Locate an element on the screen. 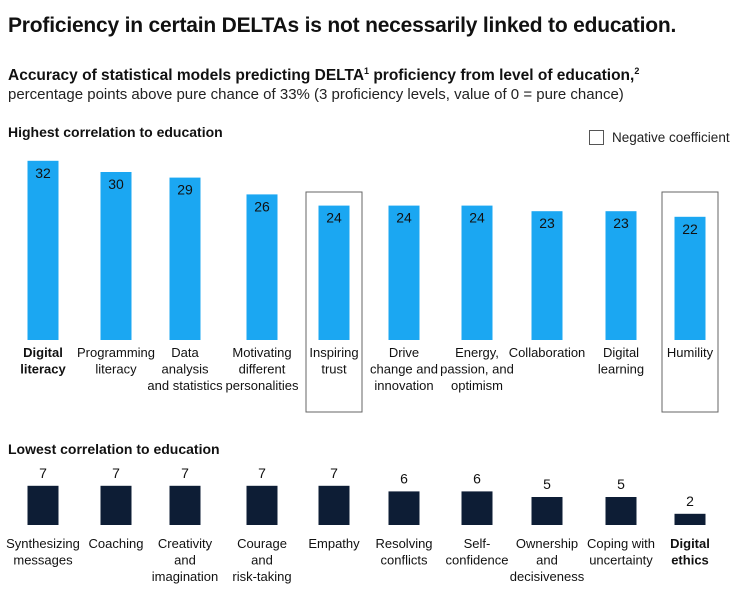 This screenshot has height=596, width=740. category-label: personalities is located at coordinates (262, 385).